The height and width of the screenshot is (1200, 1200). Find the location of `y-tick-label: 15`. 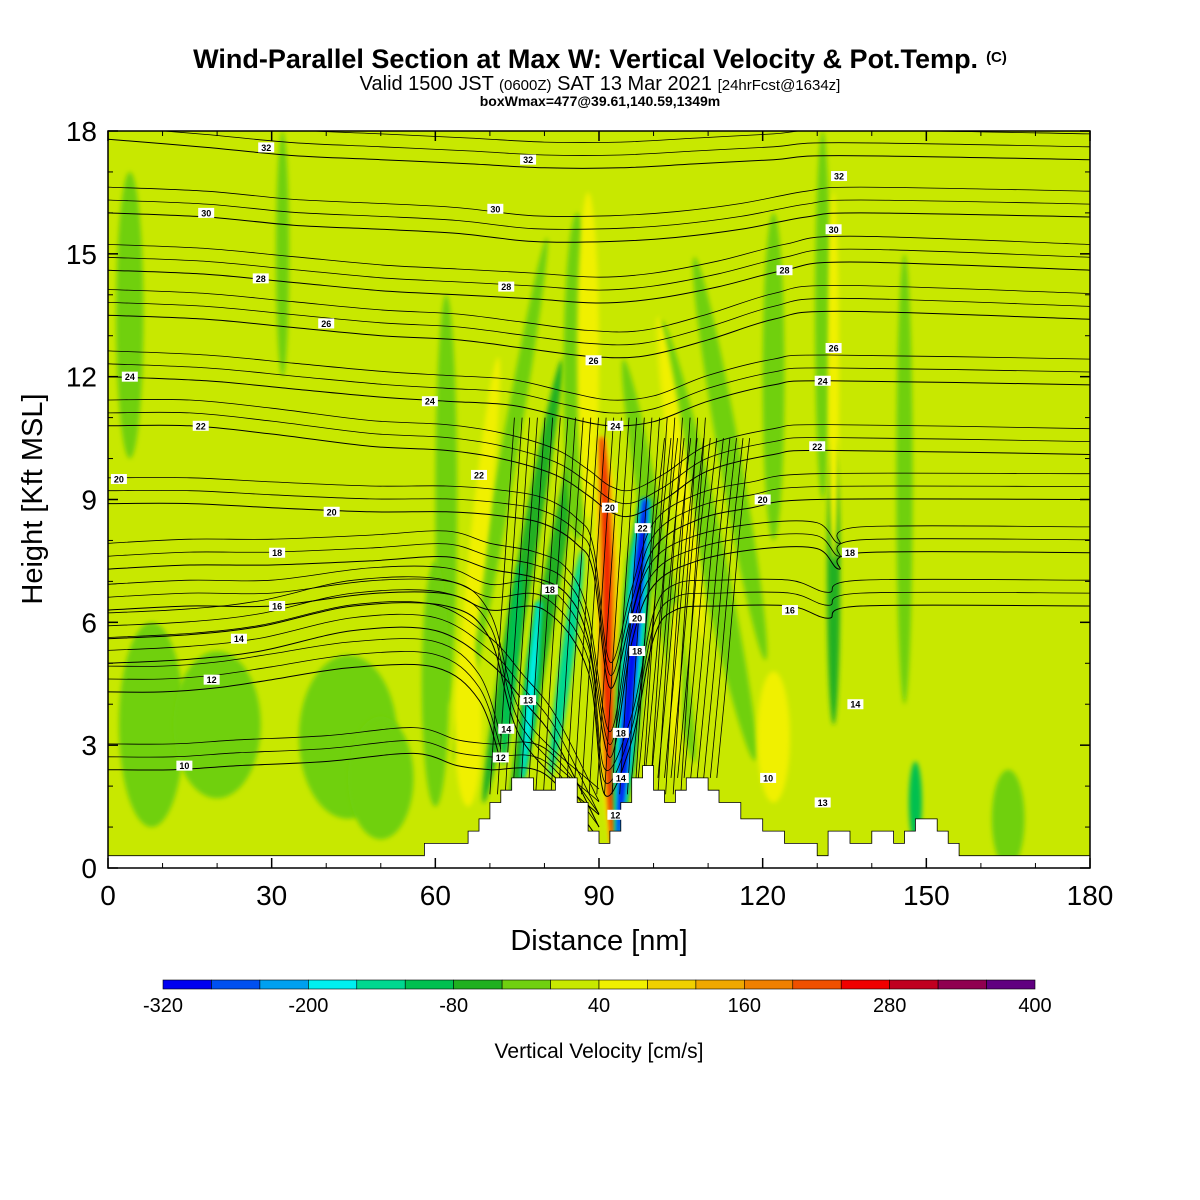

y-tick-label: 15 is located at coordinates (81, 254).